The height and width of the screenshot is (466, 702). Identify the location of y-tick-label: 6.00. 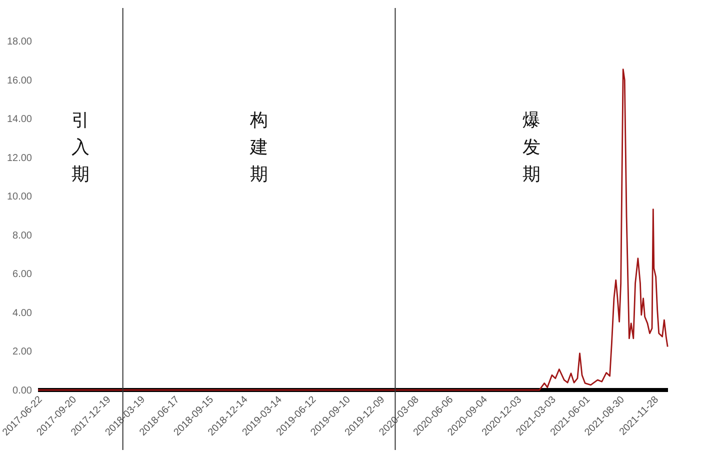
(22, 274).